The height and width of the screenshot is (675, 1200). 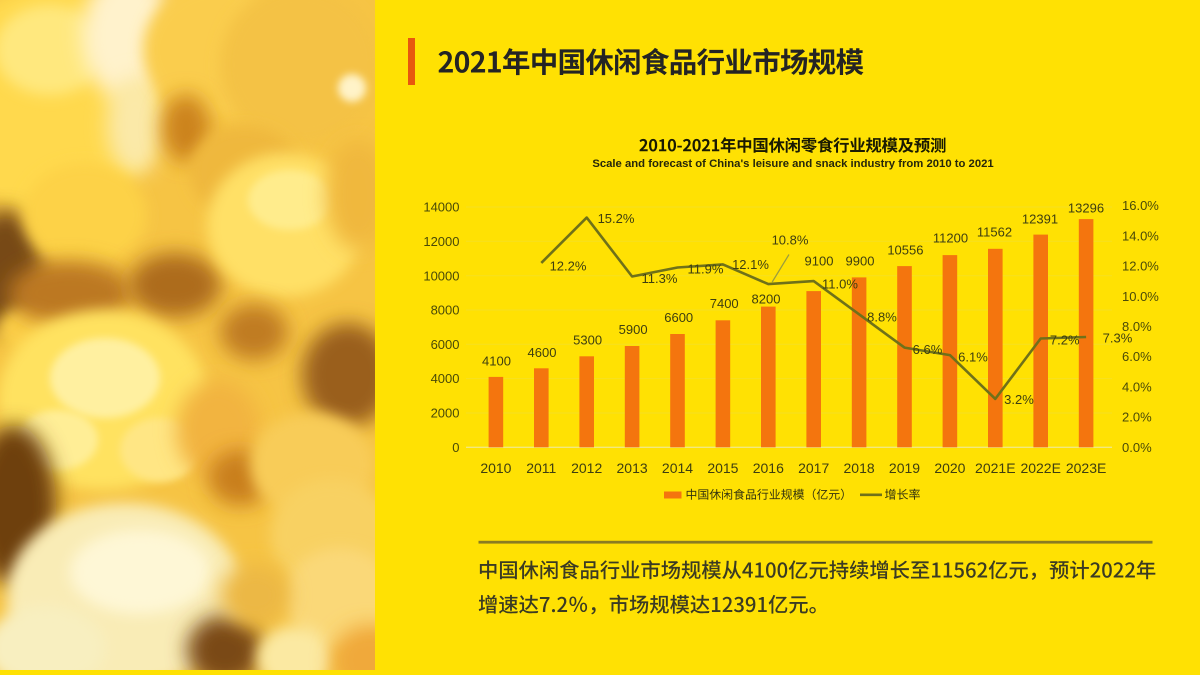 What do you see at coordinates (1086, 208) in the screenshot?
I see `svg-text: 13296` at bounding box center [1086, 208].